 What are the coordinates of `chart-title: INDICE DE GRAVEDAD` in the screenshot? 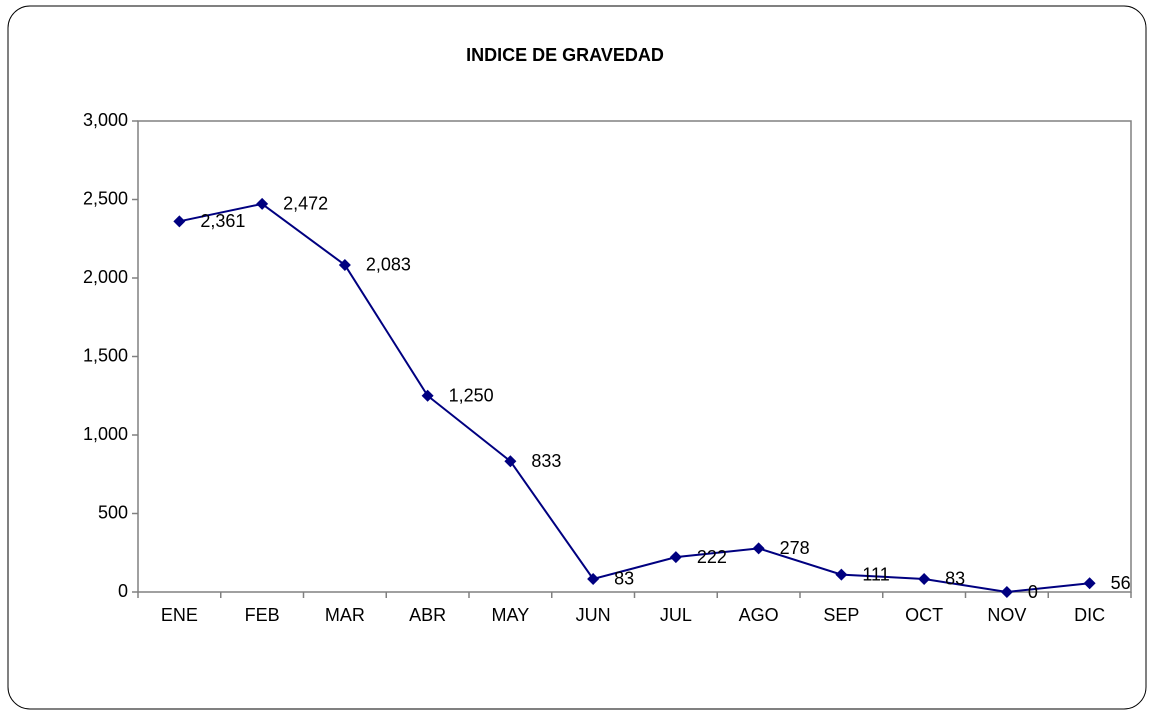 It's located at (565, 55).